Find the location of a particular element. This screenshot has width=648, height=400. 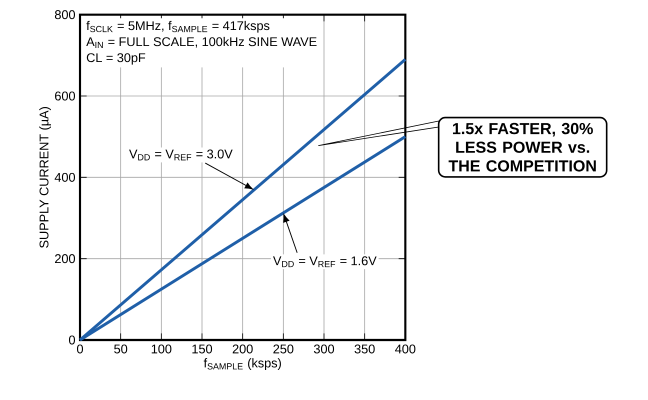

x-tick-label: 400 is located at coordinates (405, 349).